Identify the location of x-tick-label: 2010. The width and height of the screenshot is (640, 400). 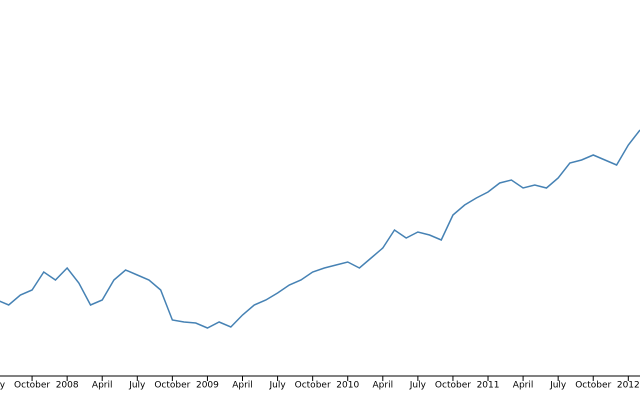
(347, 386).